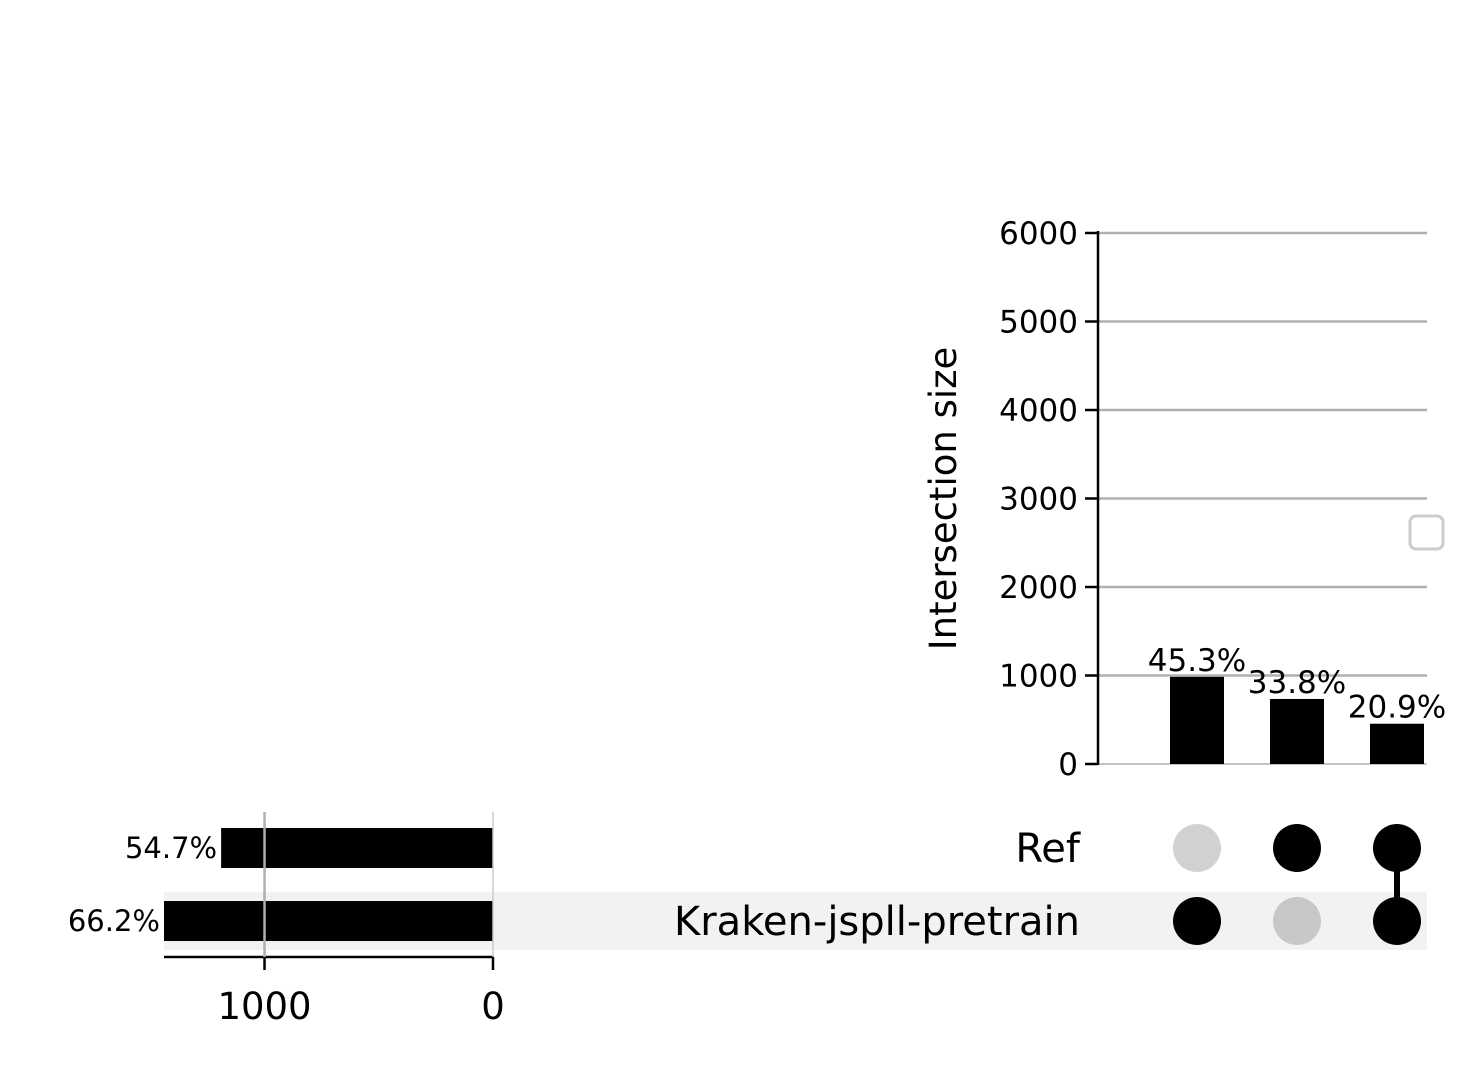 The width and height of the screenshot is (1464, 1070). Describe the element at coordinates (493, 1006) in the screenshot. I see `x-tick-label: 0` at that location.